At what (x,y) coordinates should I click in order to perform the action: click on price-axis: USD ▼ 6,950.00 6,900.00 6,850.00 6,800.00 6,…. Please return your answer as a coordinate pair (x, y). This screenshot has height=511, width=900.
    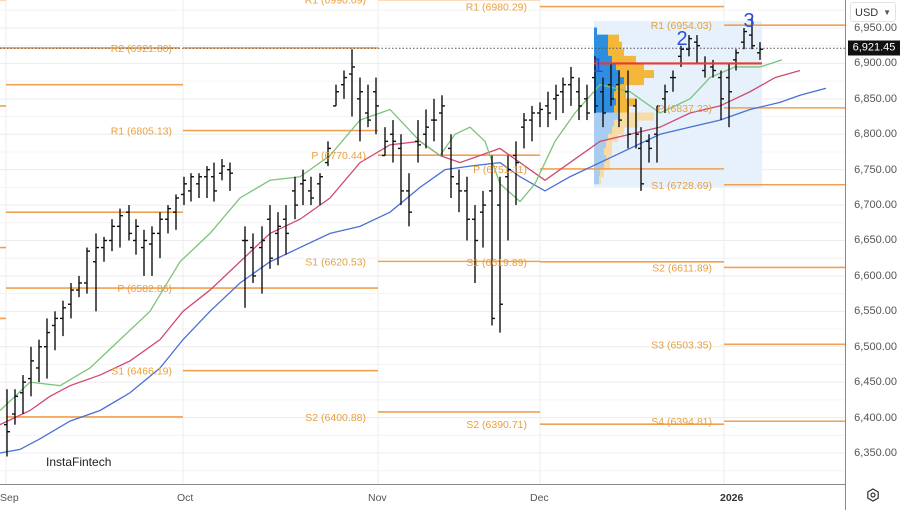
    Looking at the image, I should click on (872, 255).